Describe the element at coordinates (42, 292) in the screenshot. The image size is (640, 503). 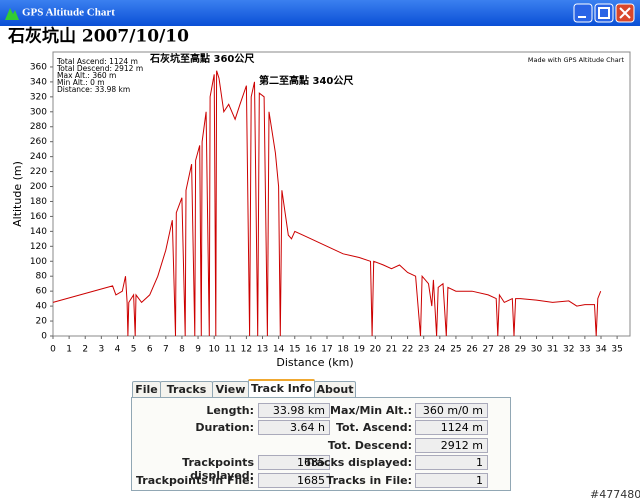
I see `y-tick-label: 60` at that location.